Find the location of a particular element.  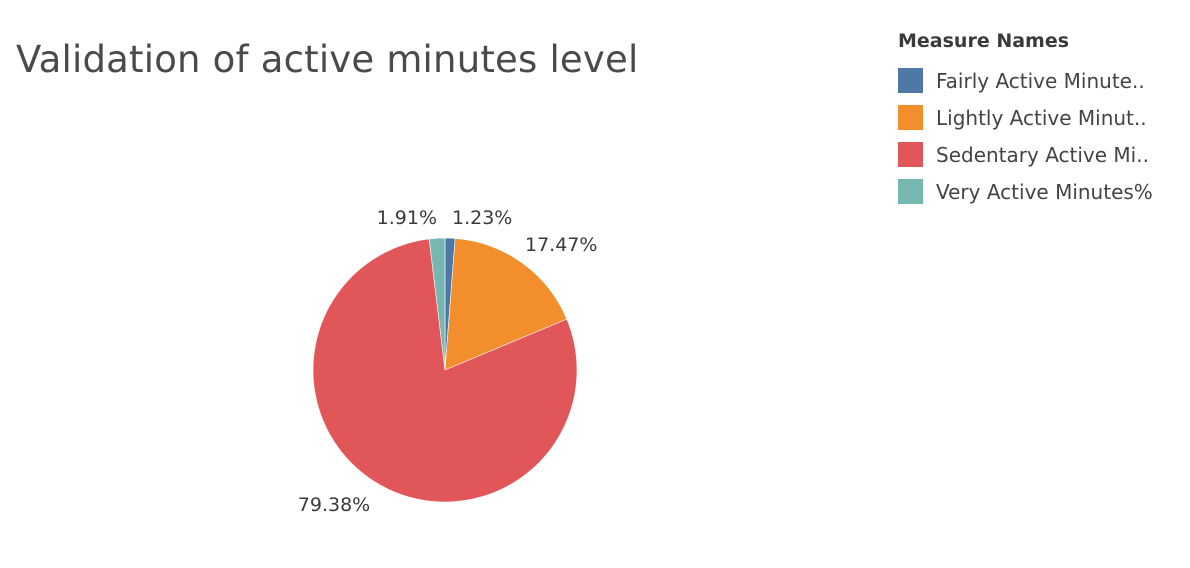

legend-label: Lightly Active Minut.. is located at coordinates (1041, 117).